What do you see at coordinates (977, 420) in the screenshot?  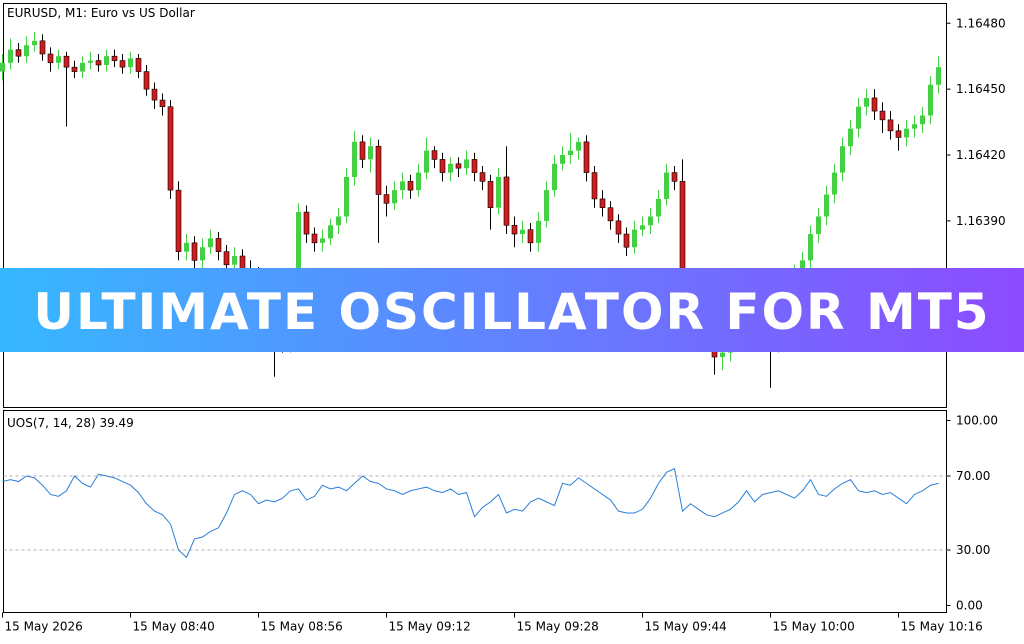 I see `y-tick-label: 100.00` at bounding box center [977, 420].